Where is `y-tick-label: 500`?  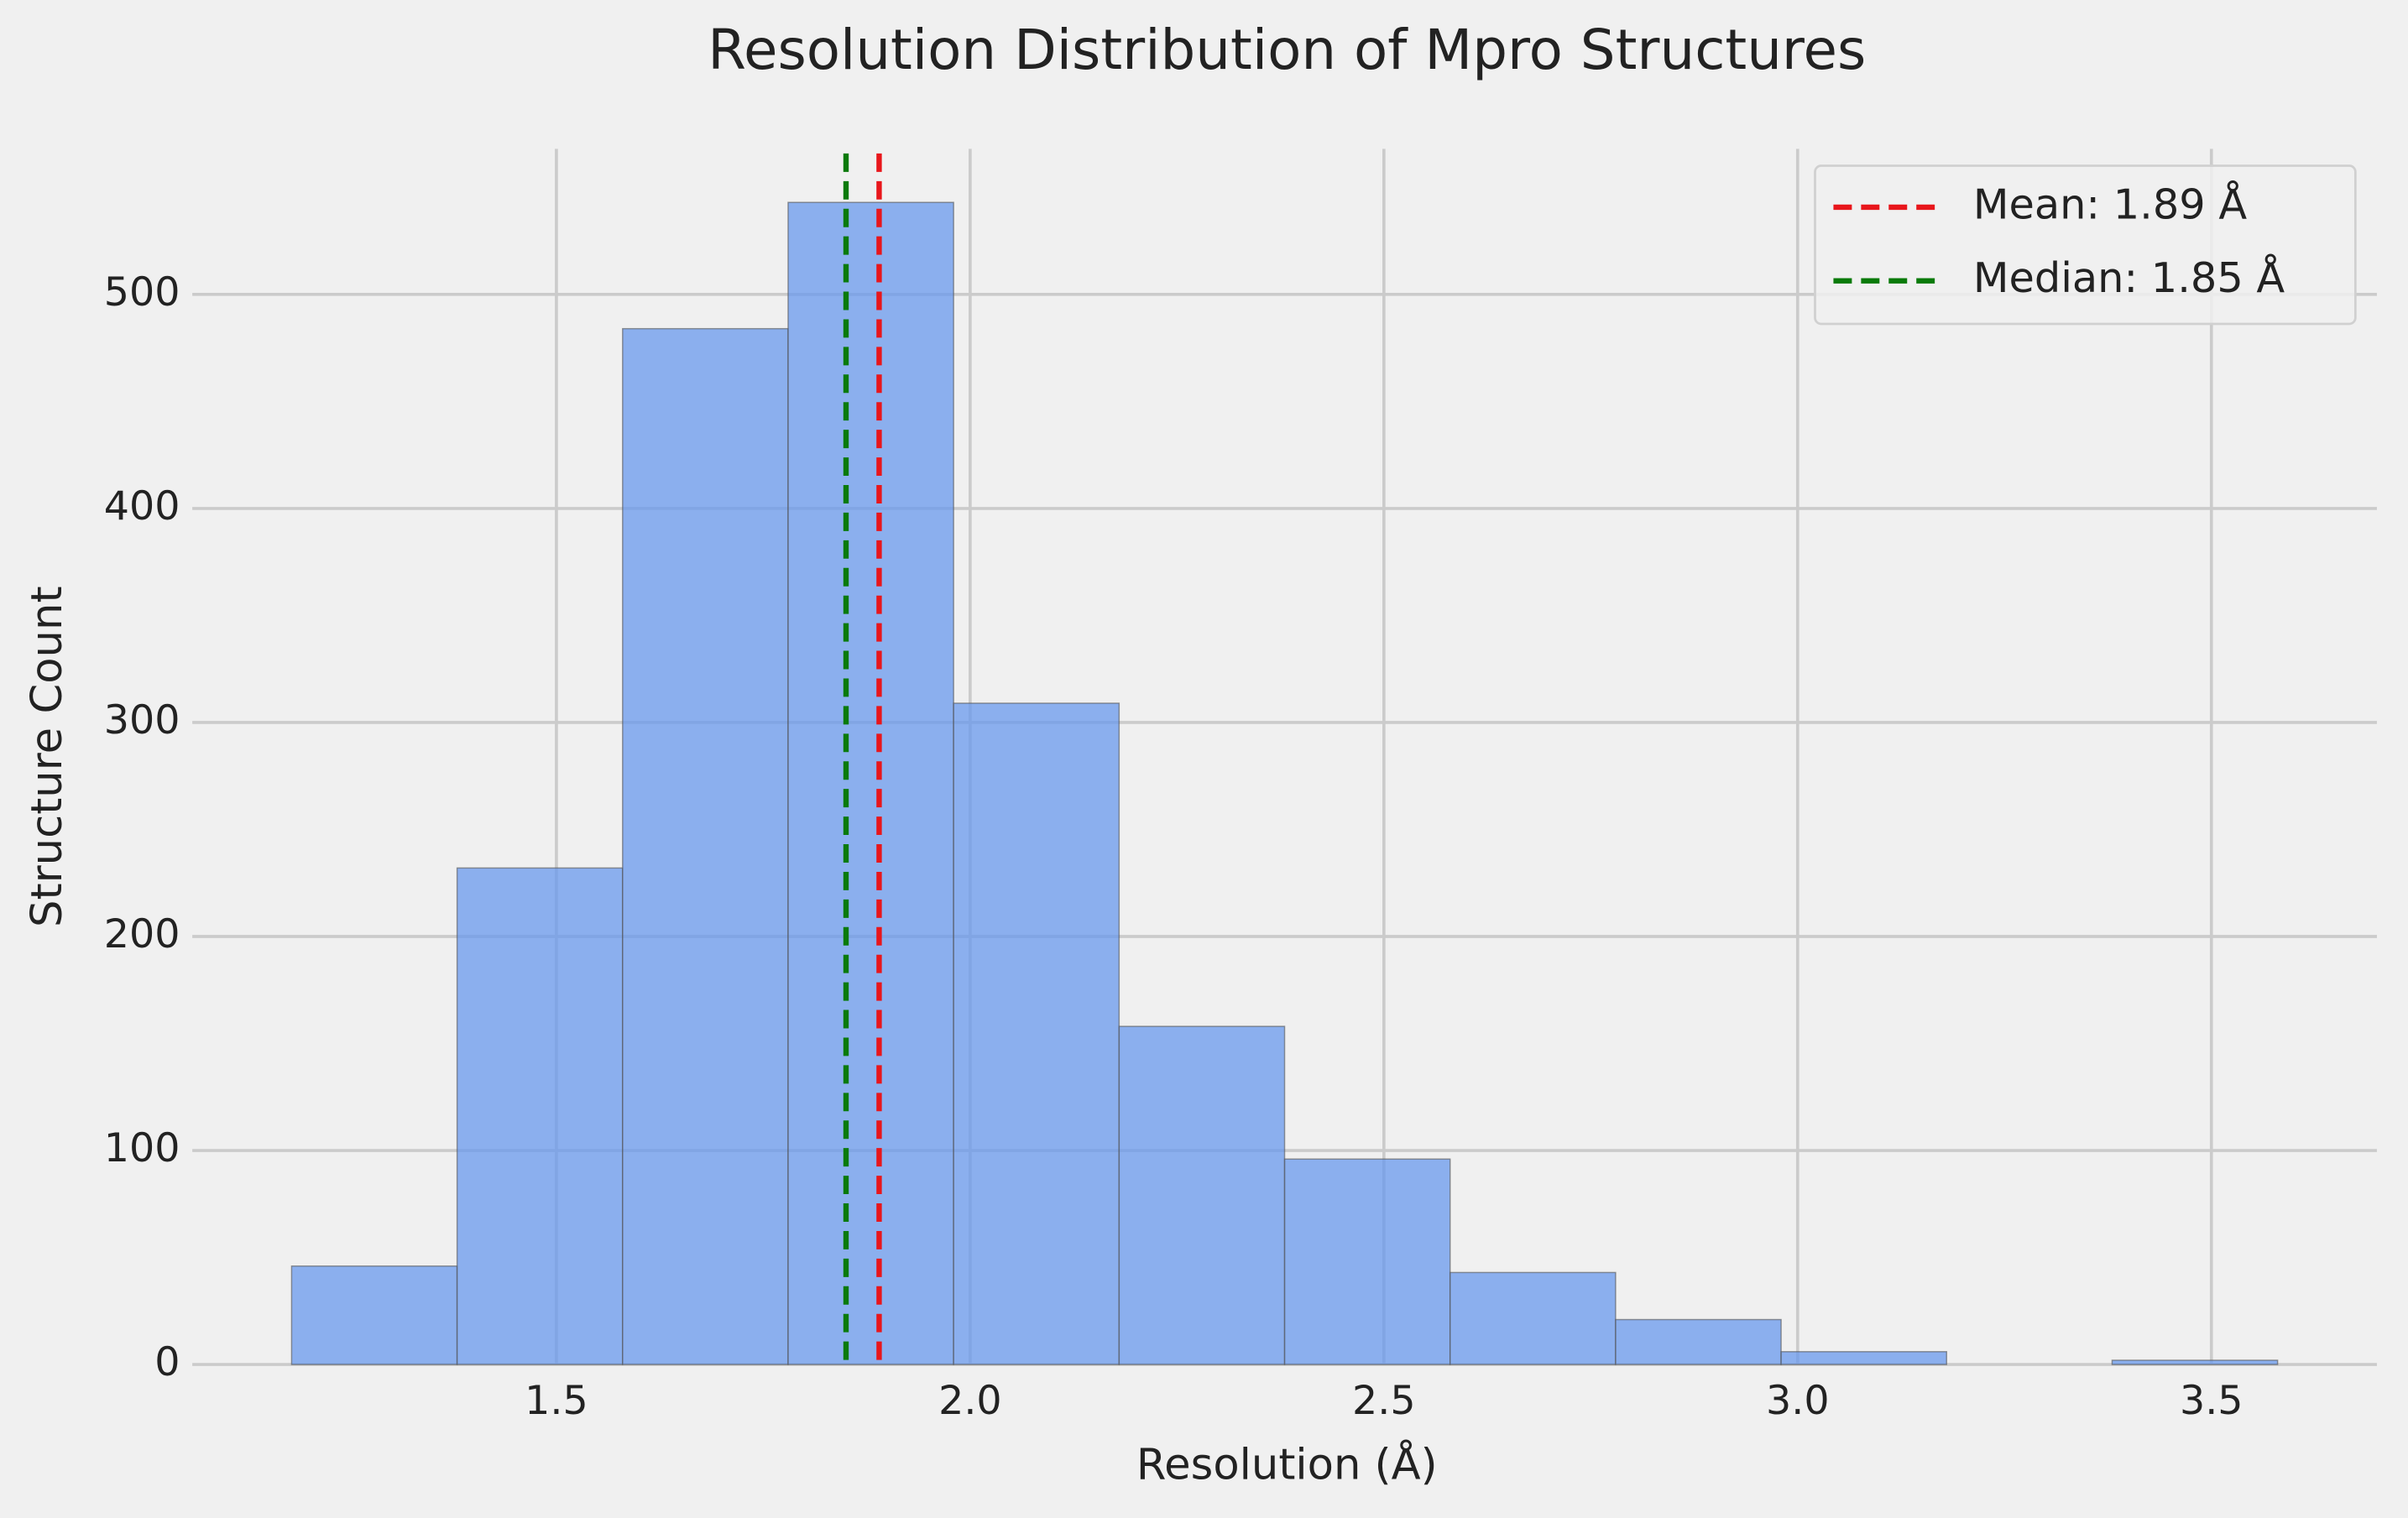
y-tick-label: 500 is located at coordinates (142, 292).